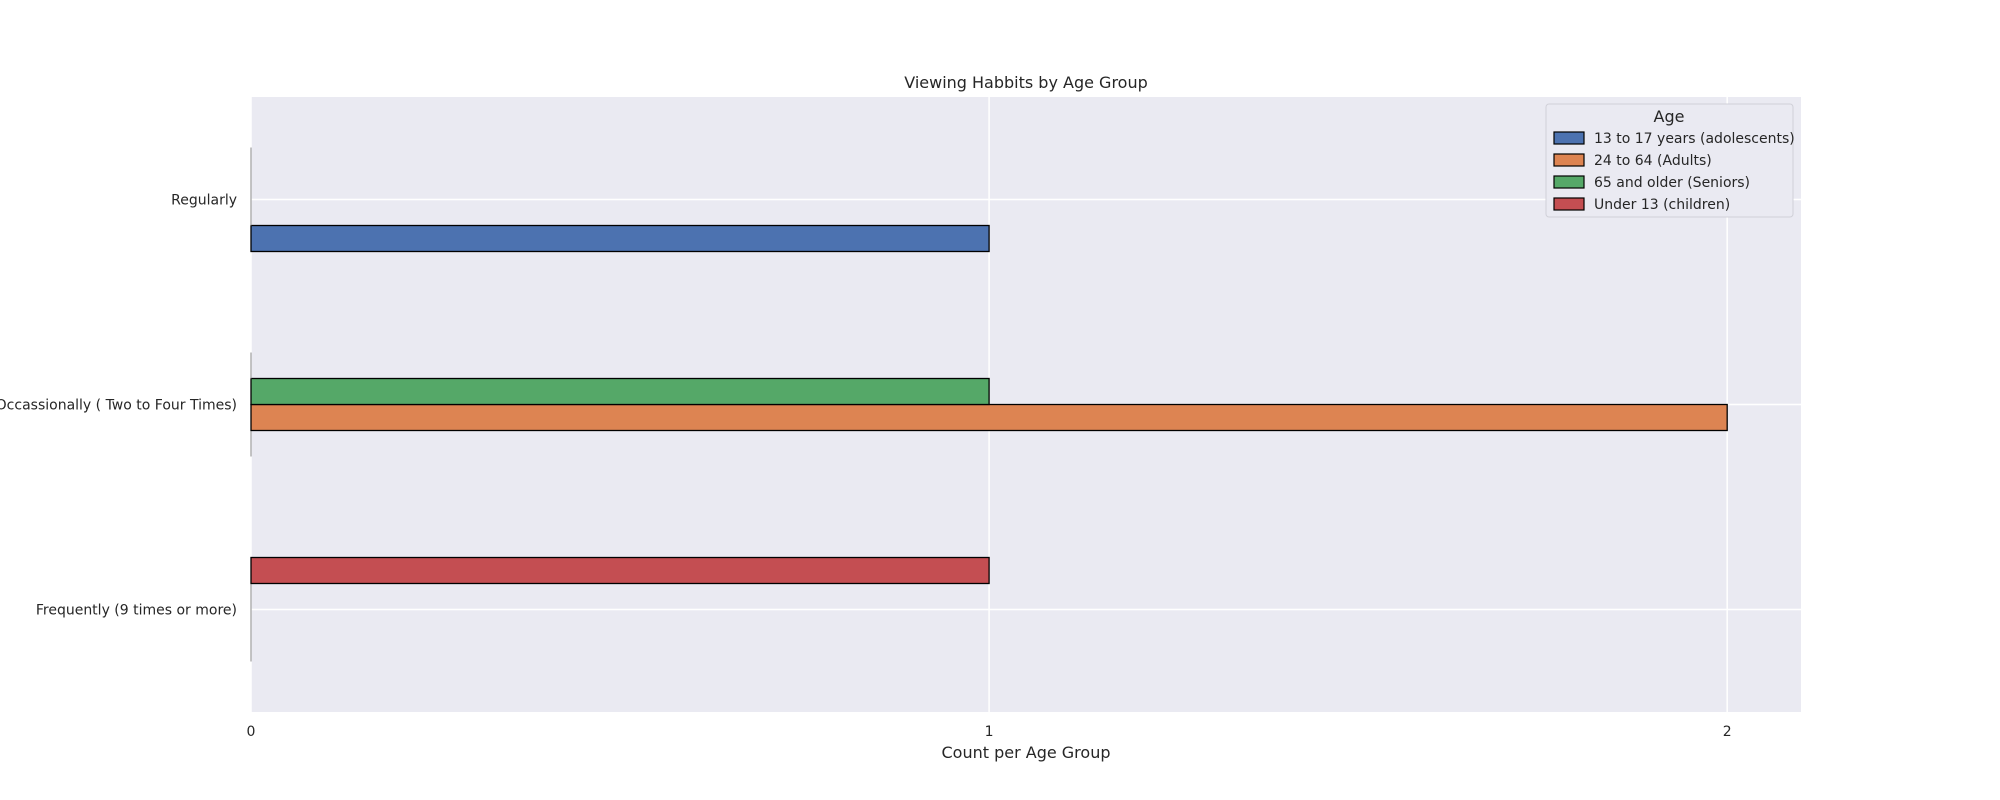 Image resolution: width=2000 pixels, height=800 pixels. What do you see at coordinates (1694, 139) in the screenshot?
I see `legend-label: 13 to 17 years (adolescents)` at bounding box center [1694, 139].